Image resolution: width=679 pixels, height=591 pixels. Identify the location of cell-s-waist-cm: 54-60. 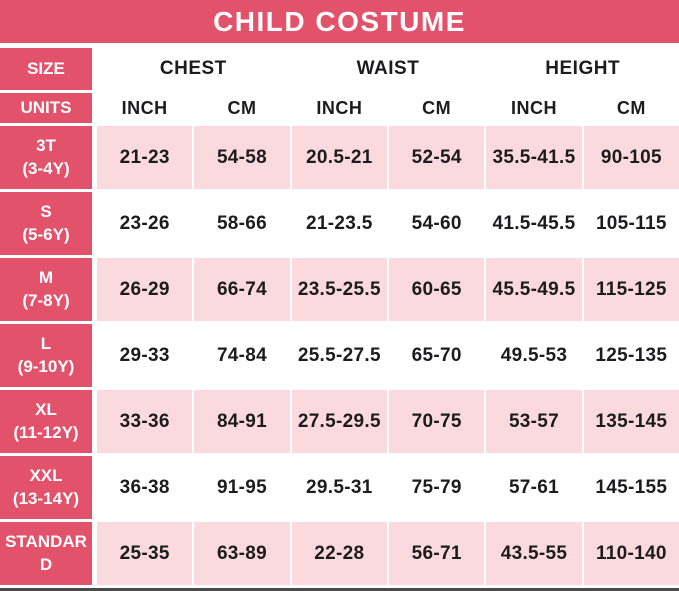
(437, 223).